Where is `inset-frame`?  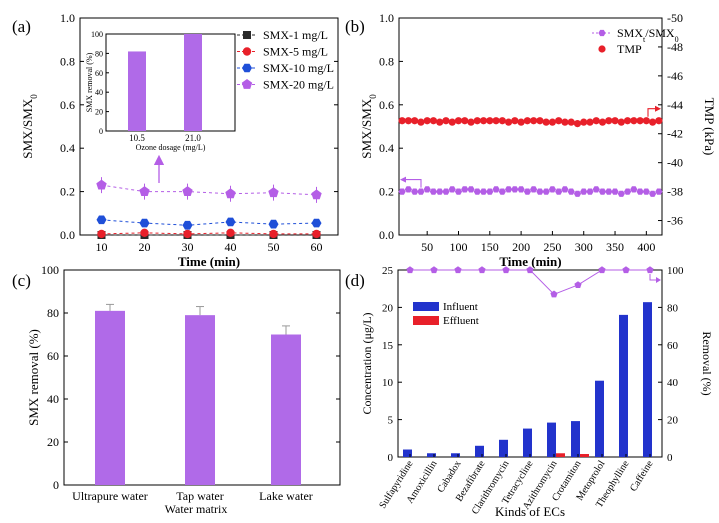
inset-frame is located at coordinates (170, 82).